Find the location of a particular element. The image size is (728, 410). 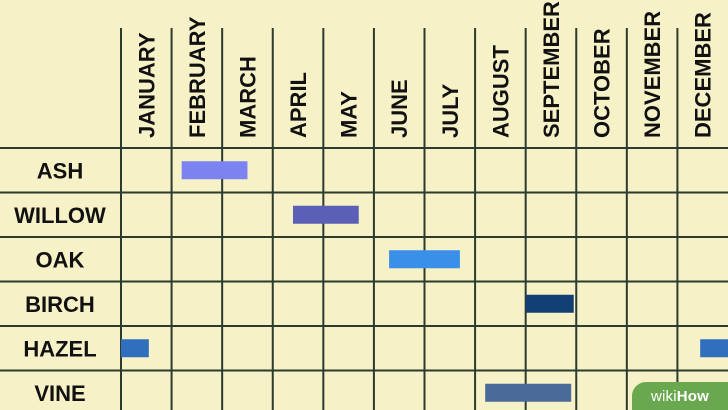

wikihow-logo: wiki How is located at coordinates (680, 396).